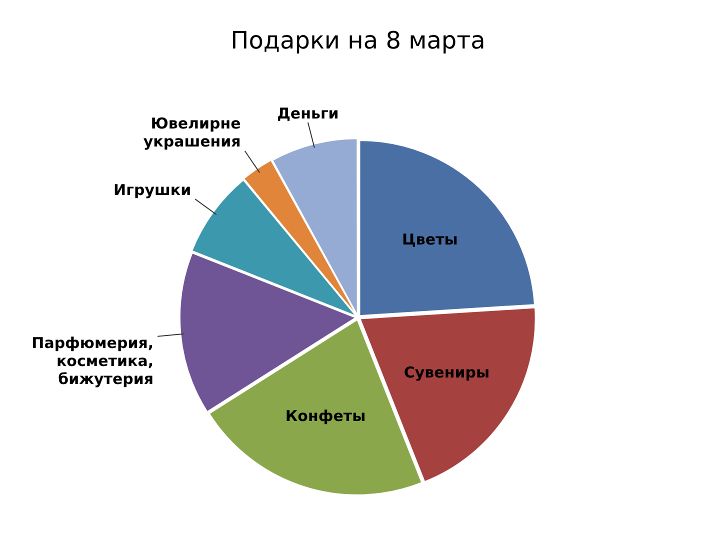 The image size is (720, 540). I want to click on slice-label: Цветы, so click(430, 239).